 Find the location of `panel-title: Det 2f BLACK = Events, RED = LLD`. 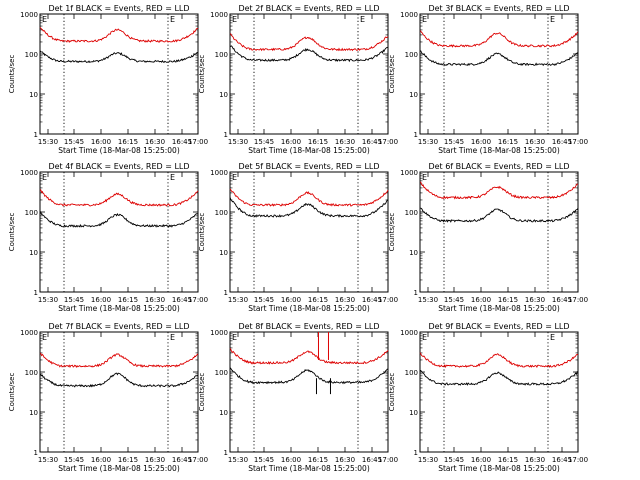

panel-title: Det 2f BLACK = Events, RED = LLD is located at coordinates (308, 8).